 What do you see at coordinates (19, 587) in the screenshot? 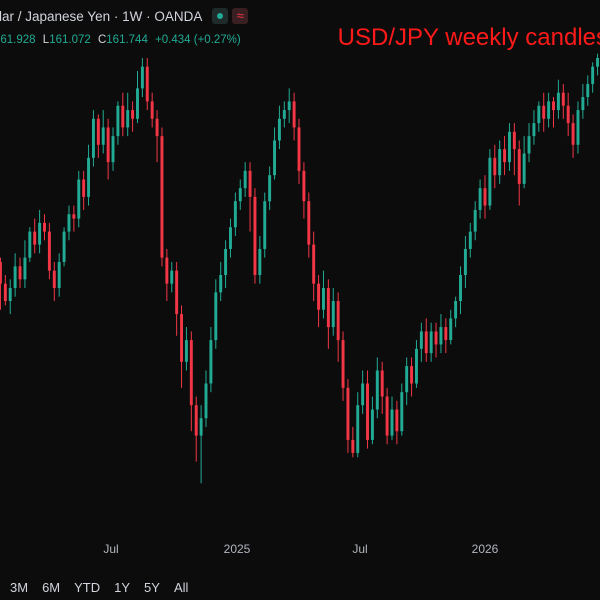
I see `range-button-3m: 3M` at bounding box center [19, 587].